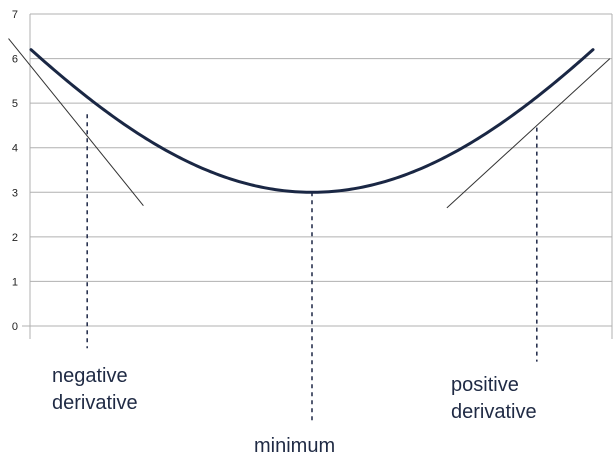 This screenshot has height=465, width=615. I want to click on negative-tangent-line, so click(76, 122).